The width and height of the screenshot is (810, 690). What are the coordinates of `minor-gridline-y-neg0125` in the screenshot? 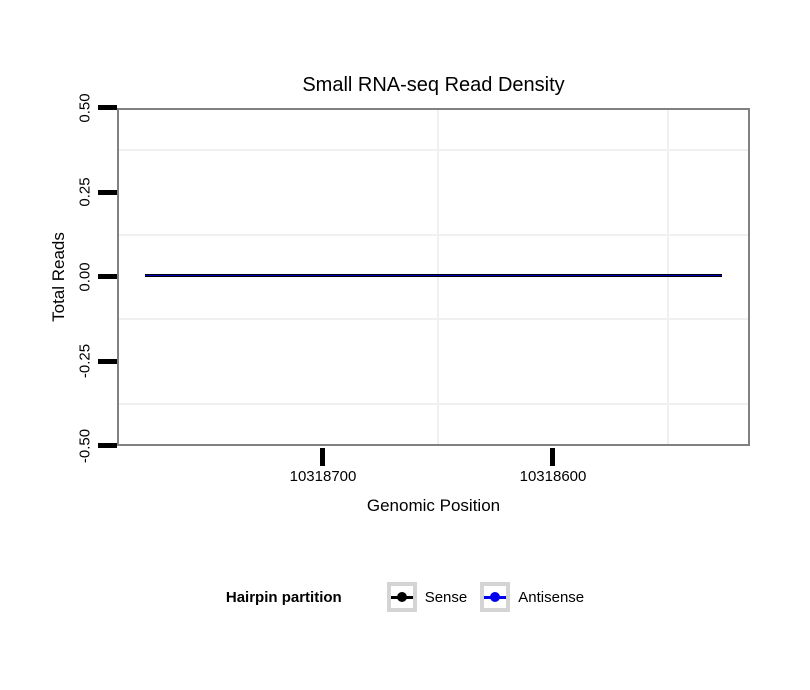 It's located at (433, 319).